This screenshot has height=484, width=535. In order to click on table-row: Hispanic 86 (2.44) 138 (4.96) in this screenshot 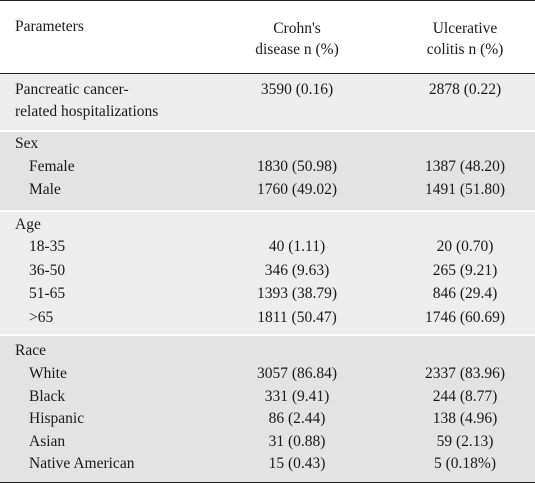, I will do `click(267, 419)`.